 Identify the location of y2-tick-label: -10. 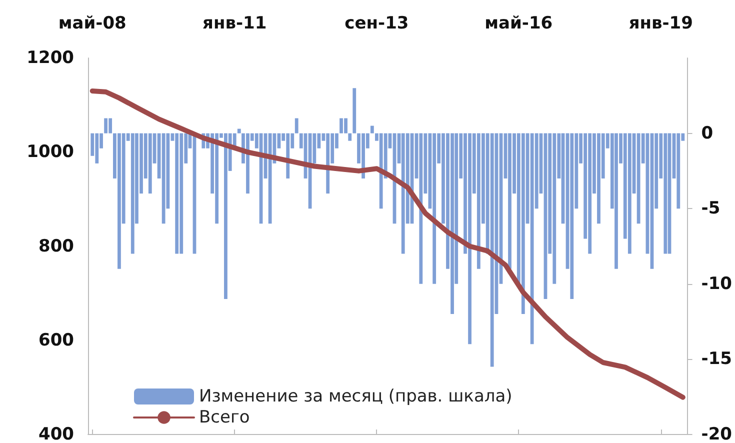
(716, 284).